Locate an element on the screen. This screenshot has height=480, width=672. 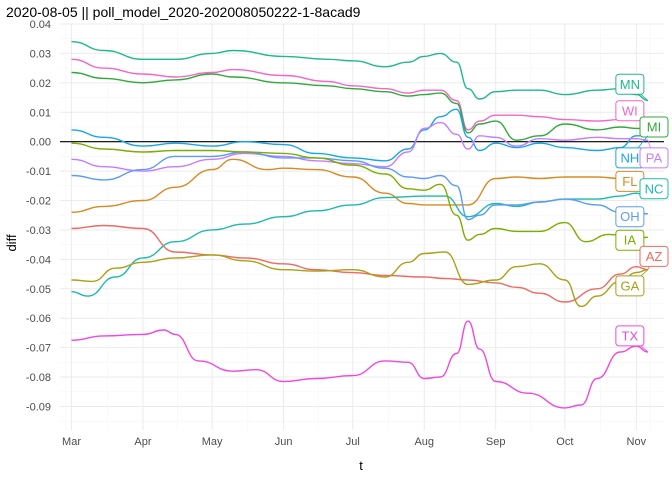
end-label-text: TX is located at coordinates (630, 335).